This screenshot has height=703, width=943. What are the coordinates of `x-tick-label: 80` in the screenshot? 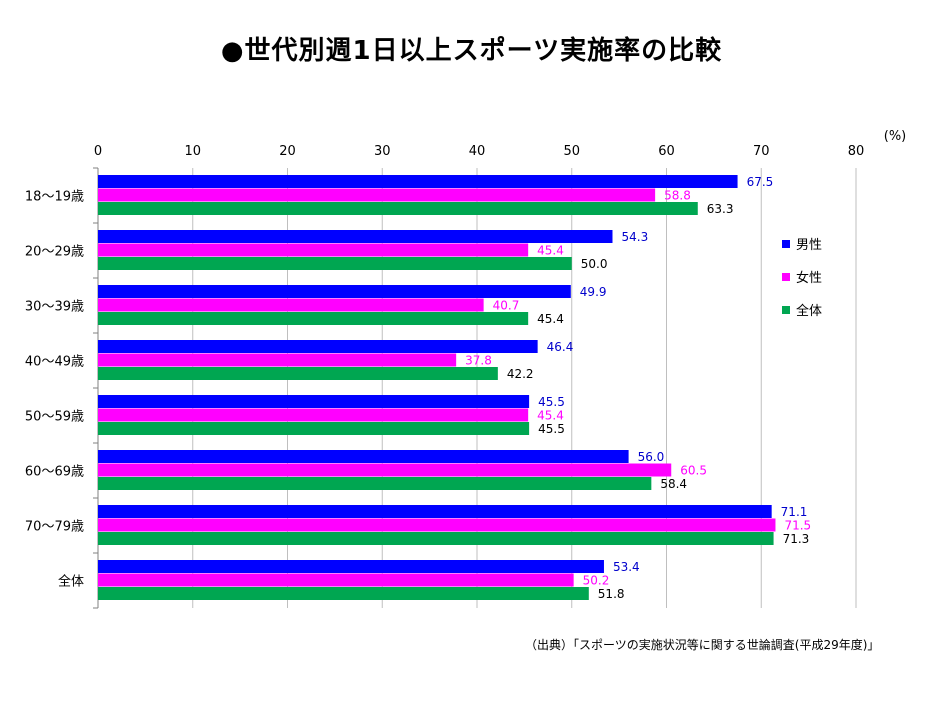 It's located at (856, 151).